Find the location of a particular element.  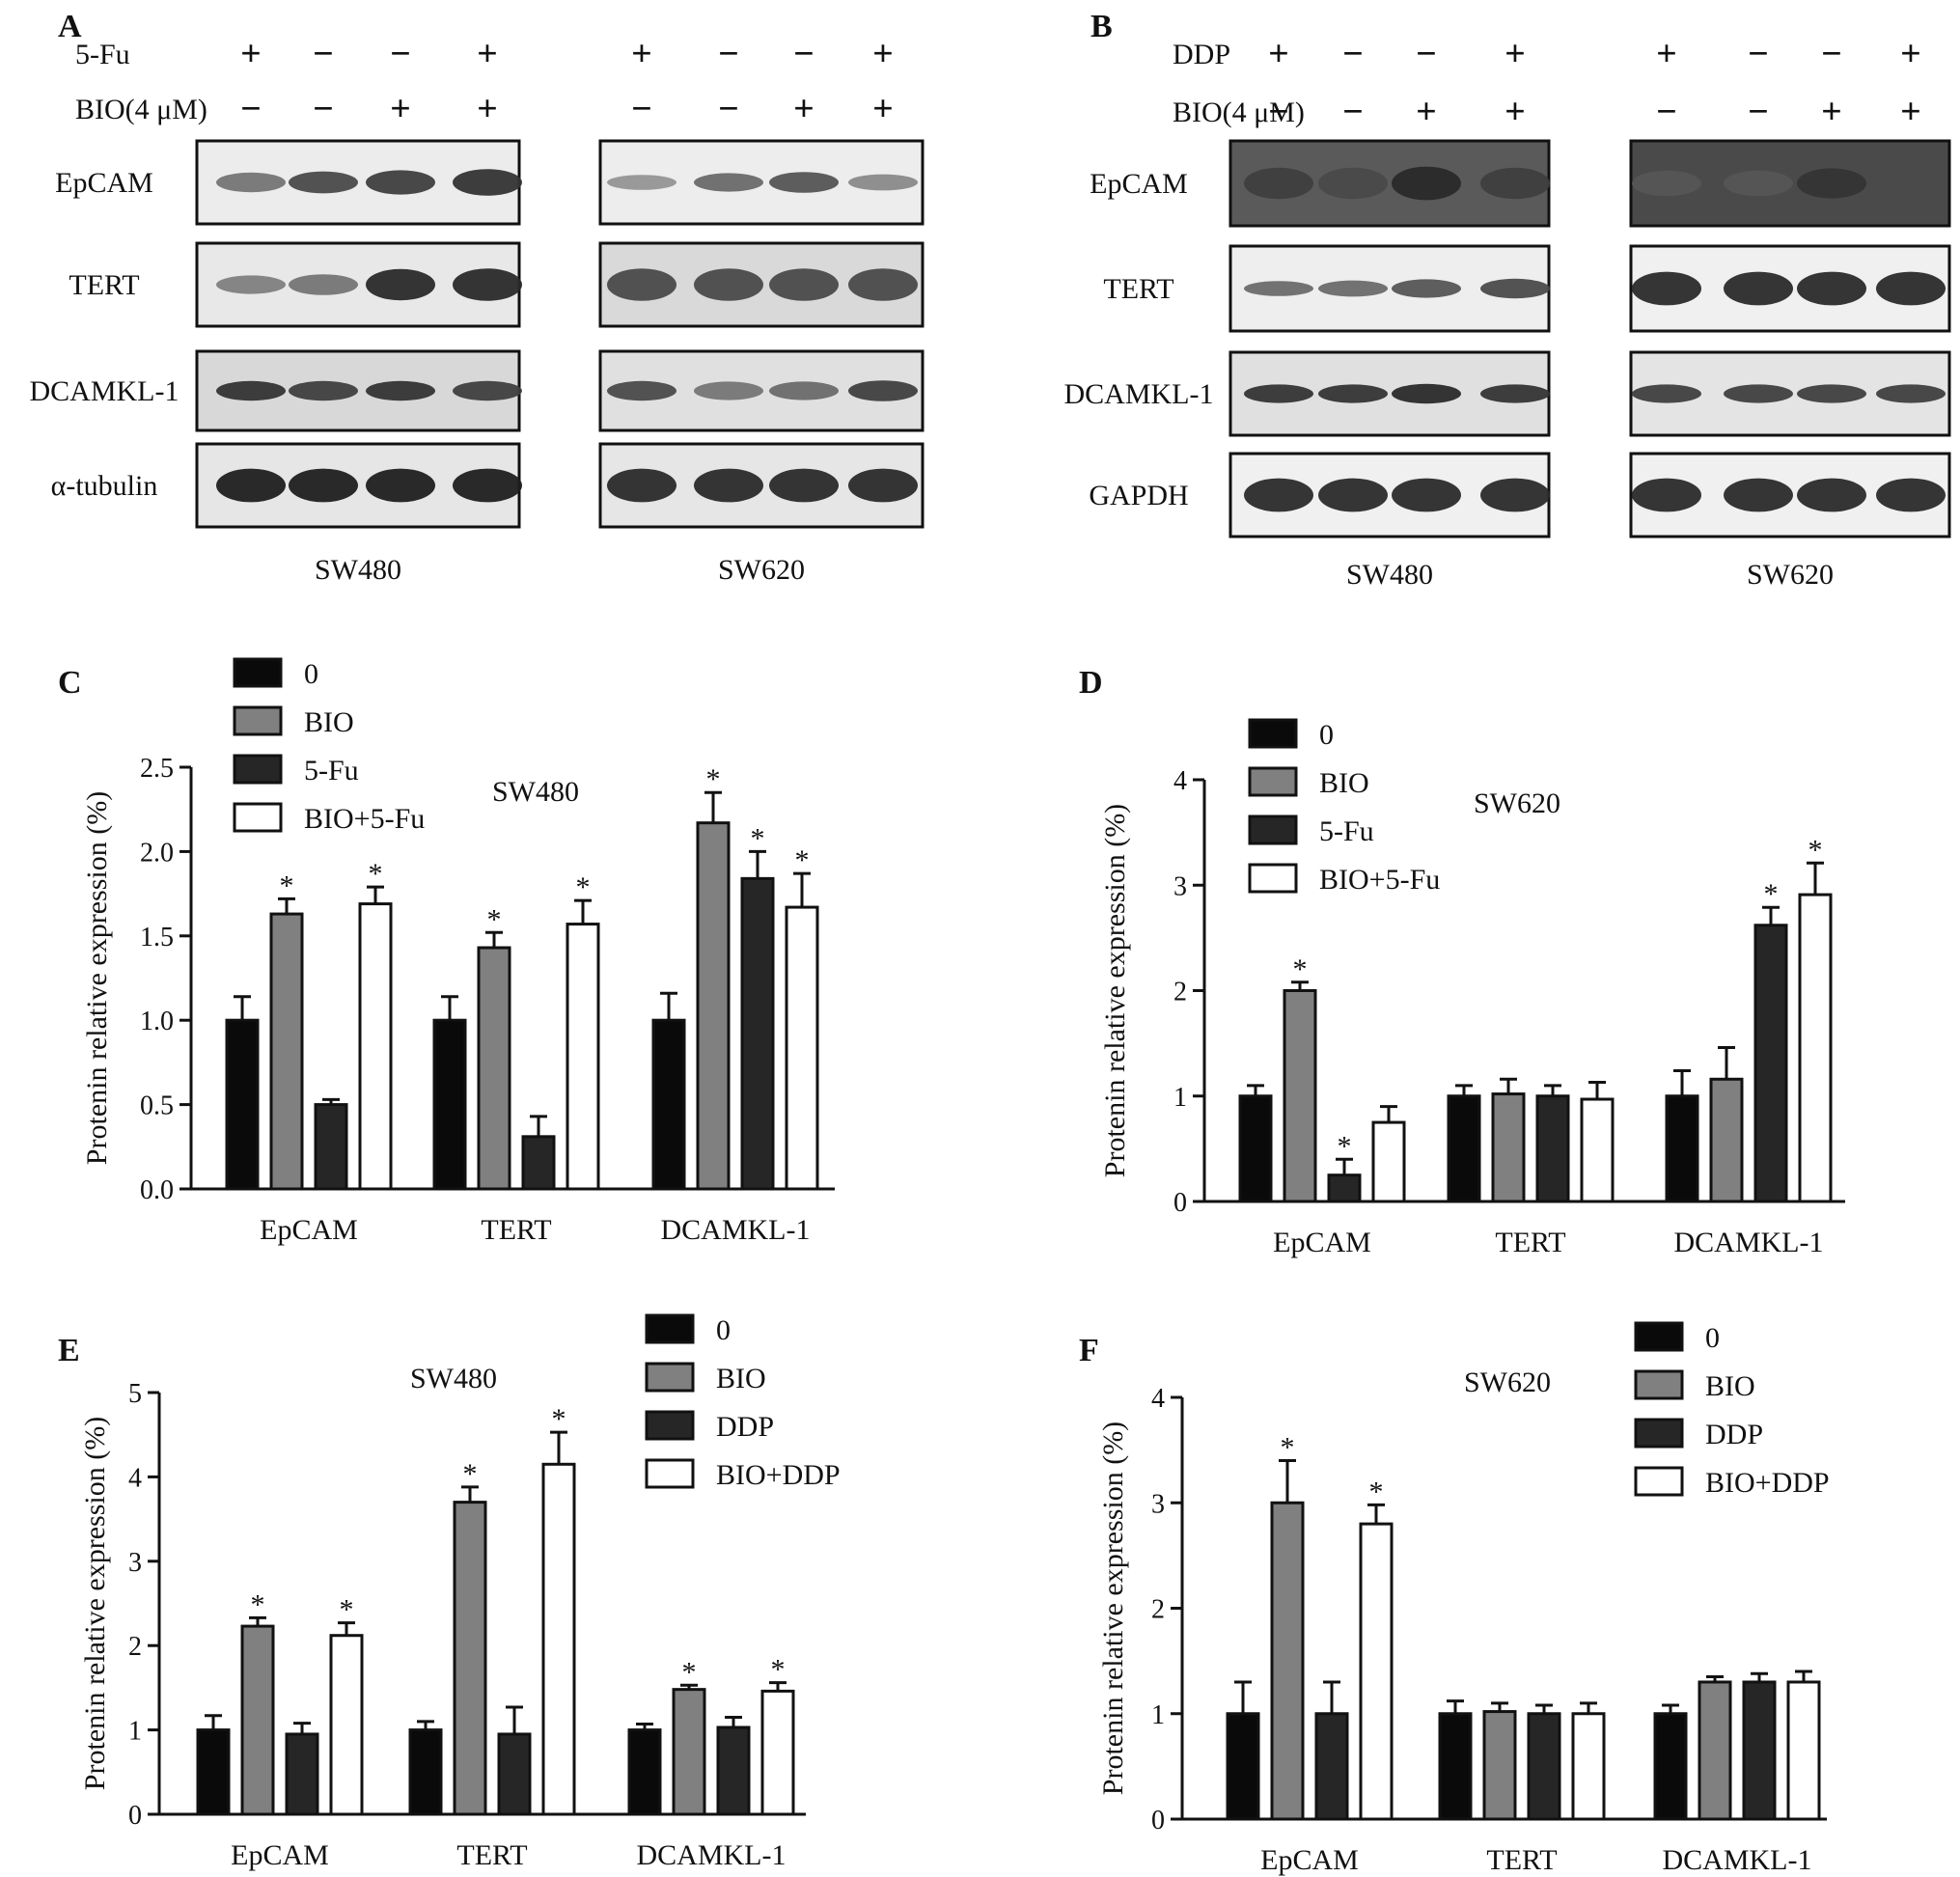

y-tick-label: 1.5 is located at coordinates (157, 938).